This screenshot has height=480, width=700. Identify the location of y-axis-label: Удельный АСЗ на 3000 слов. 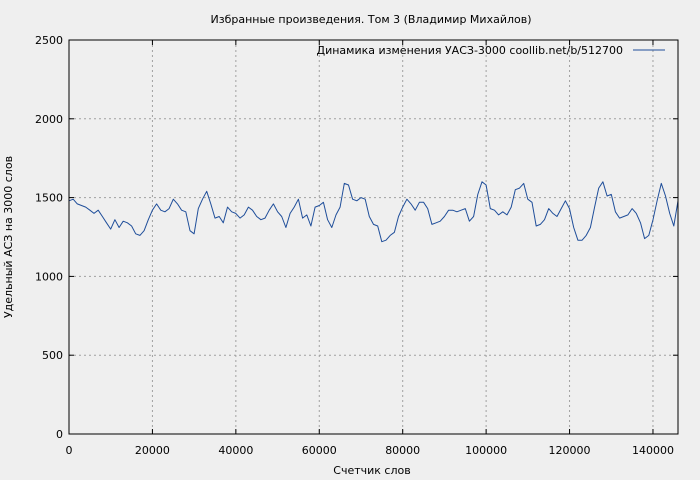
(8, 237).